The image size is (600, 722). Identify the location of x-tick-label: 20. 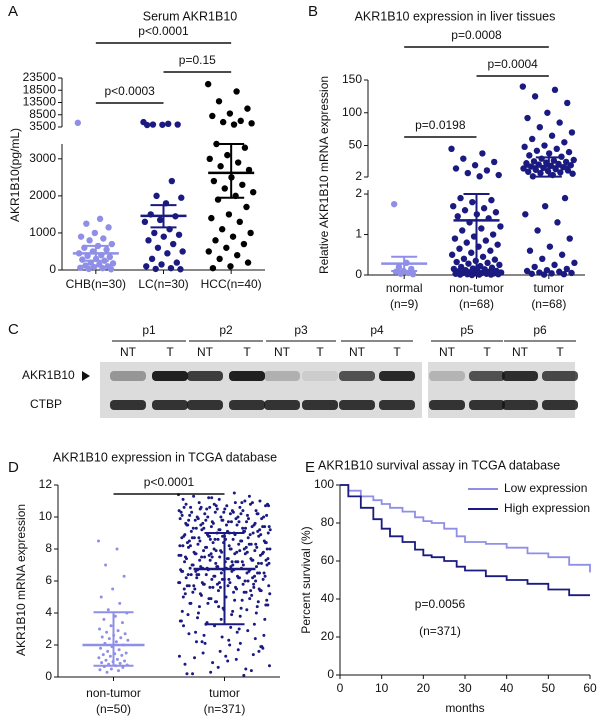
(424, 688).